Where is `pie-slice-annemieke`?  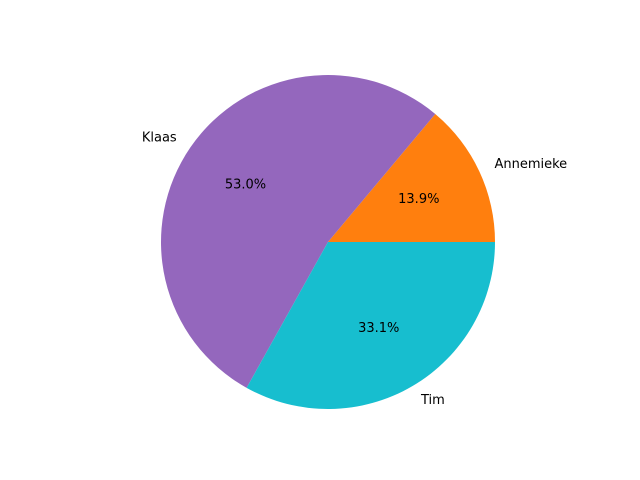 pie-slice-annemieke is located at coordinates (411, 177).